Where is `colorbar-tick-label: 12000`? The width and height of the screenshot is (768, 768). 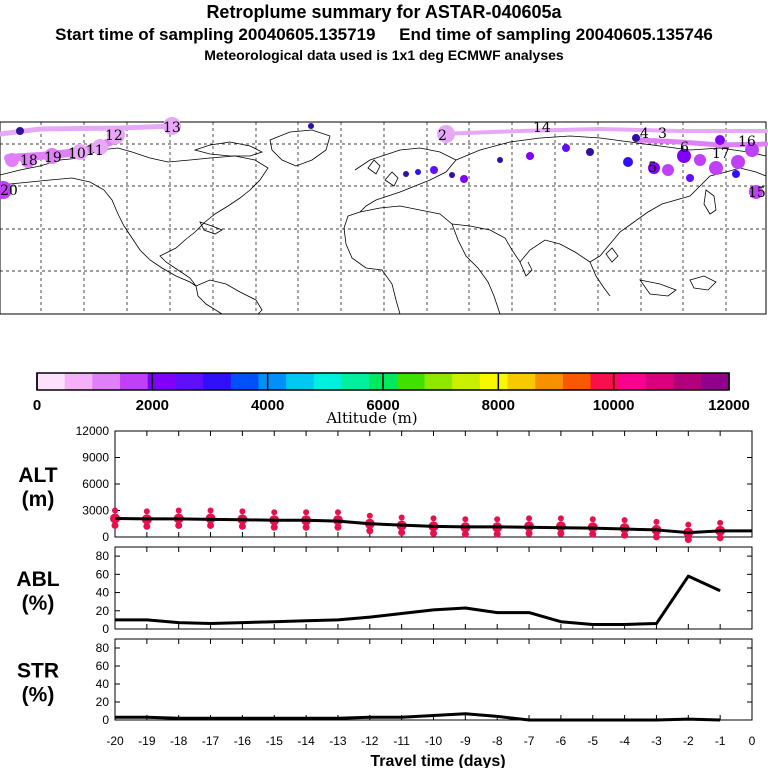
colorbar-tick-label: 12000 is located at coordinates (729, 405).